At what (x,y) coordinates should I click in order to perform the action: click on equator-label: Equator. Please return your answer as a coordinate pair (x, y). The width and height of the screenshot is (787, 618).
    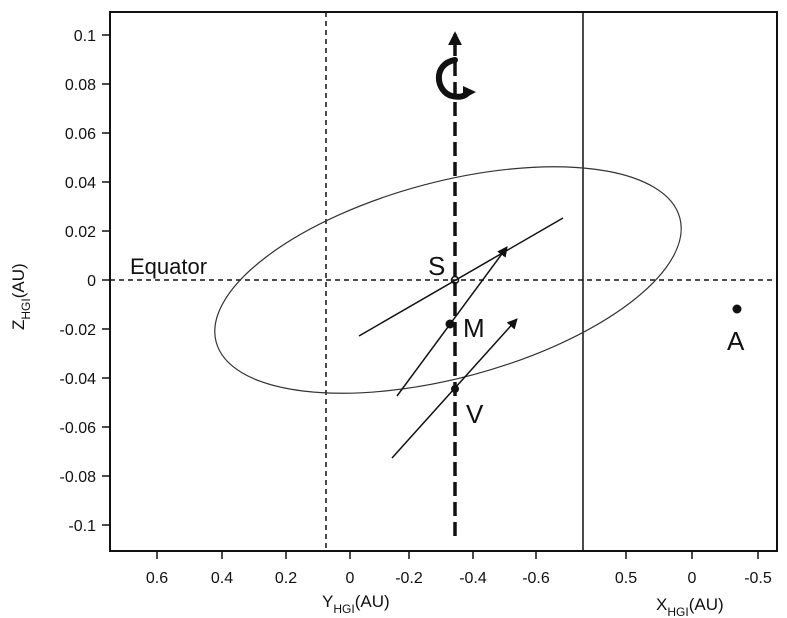
    Looking at the image, I should click on (168, 266).